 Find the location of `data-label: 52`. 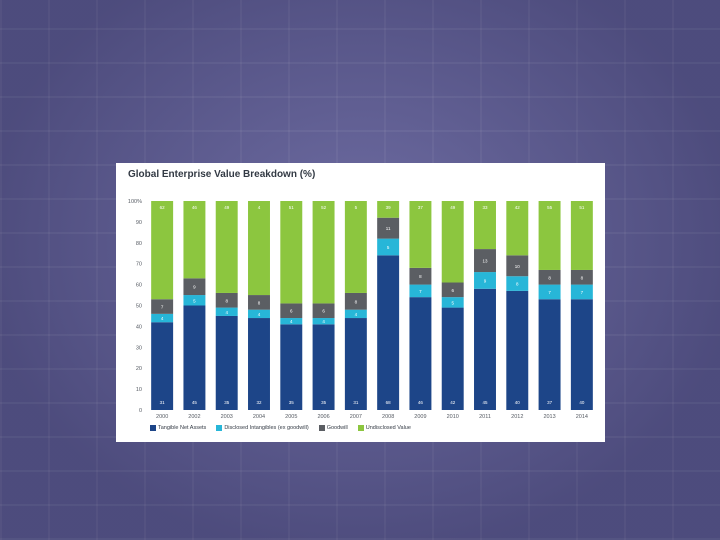

data-label: 52 is located at coordinates (324, 207).